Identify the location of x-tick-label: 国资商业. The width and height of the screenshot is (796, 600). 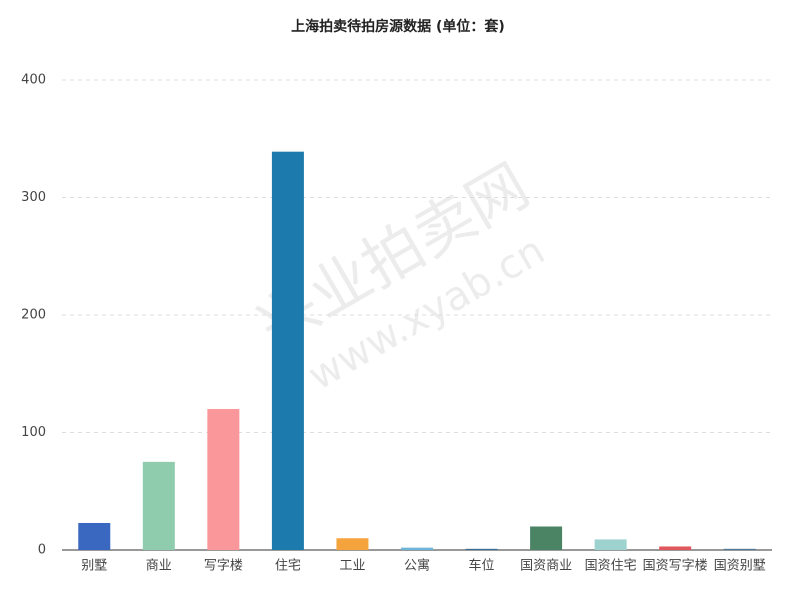
(546, 566).